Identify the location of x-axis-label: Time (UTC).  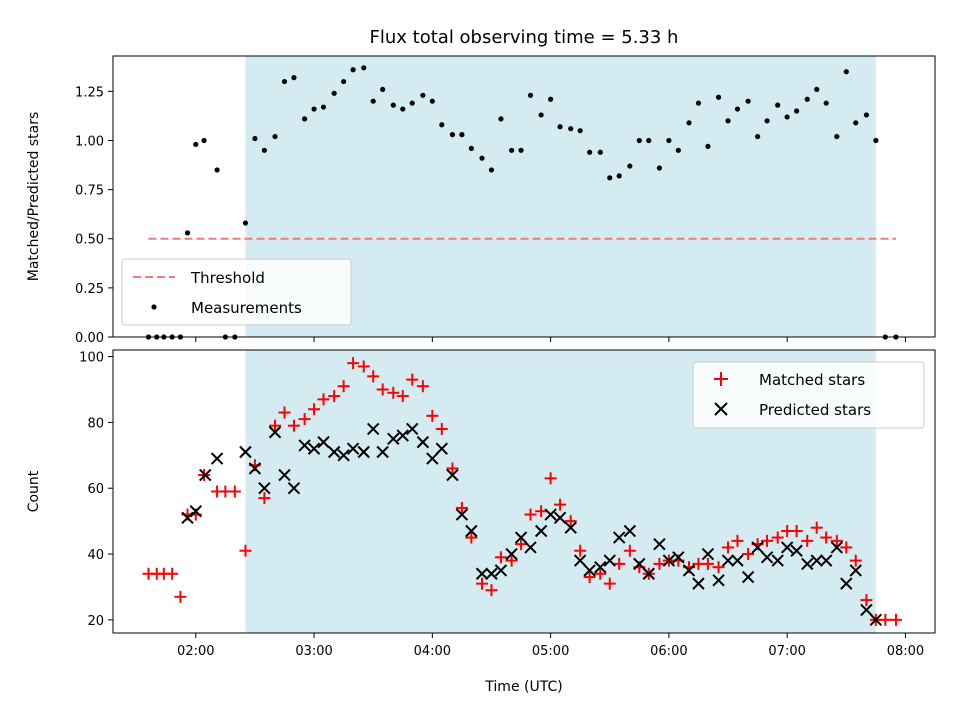
(523, 687).